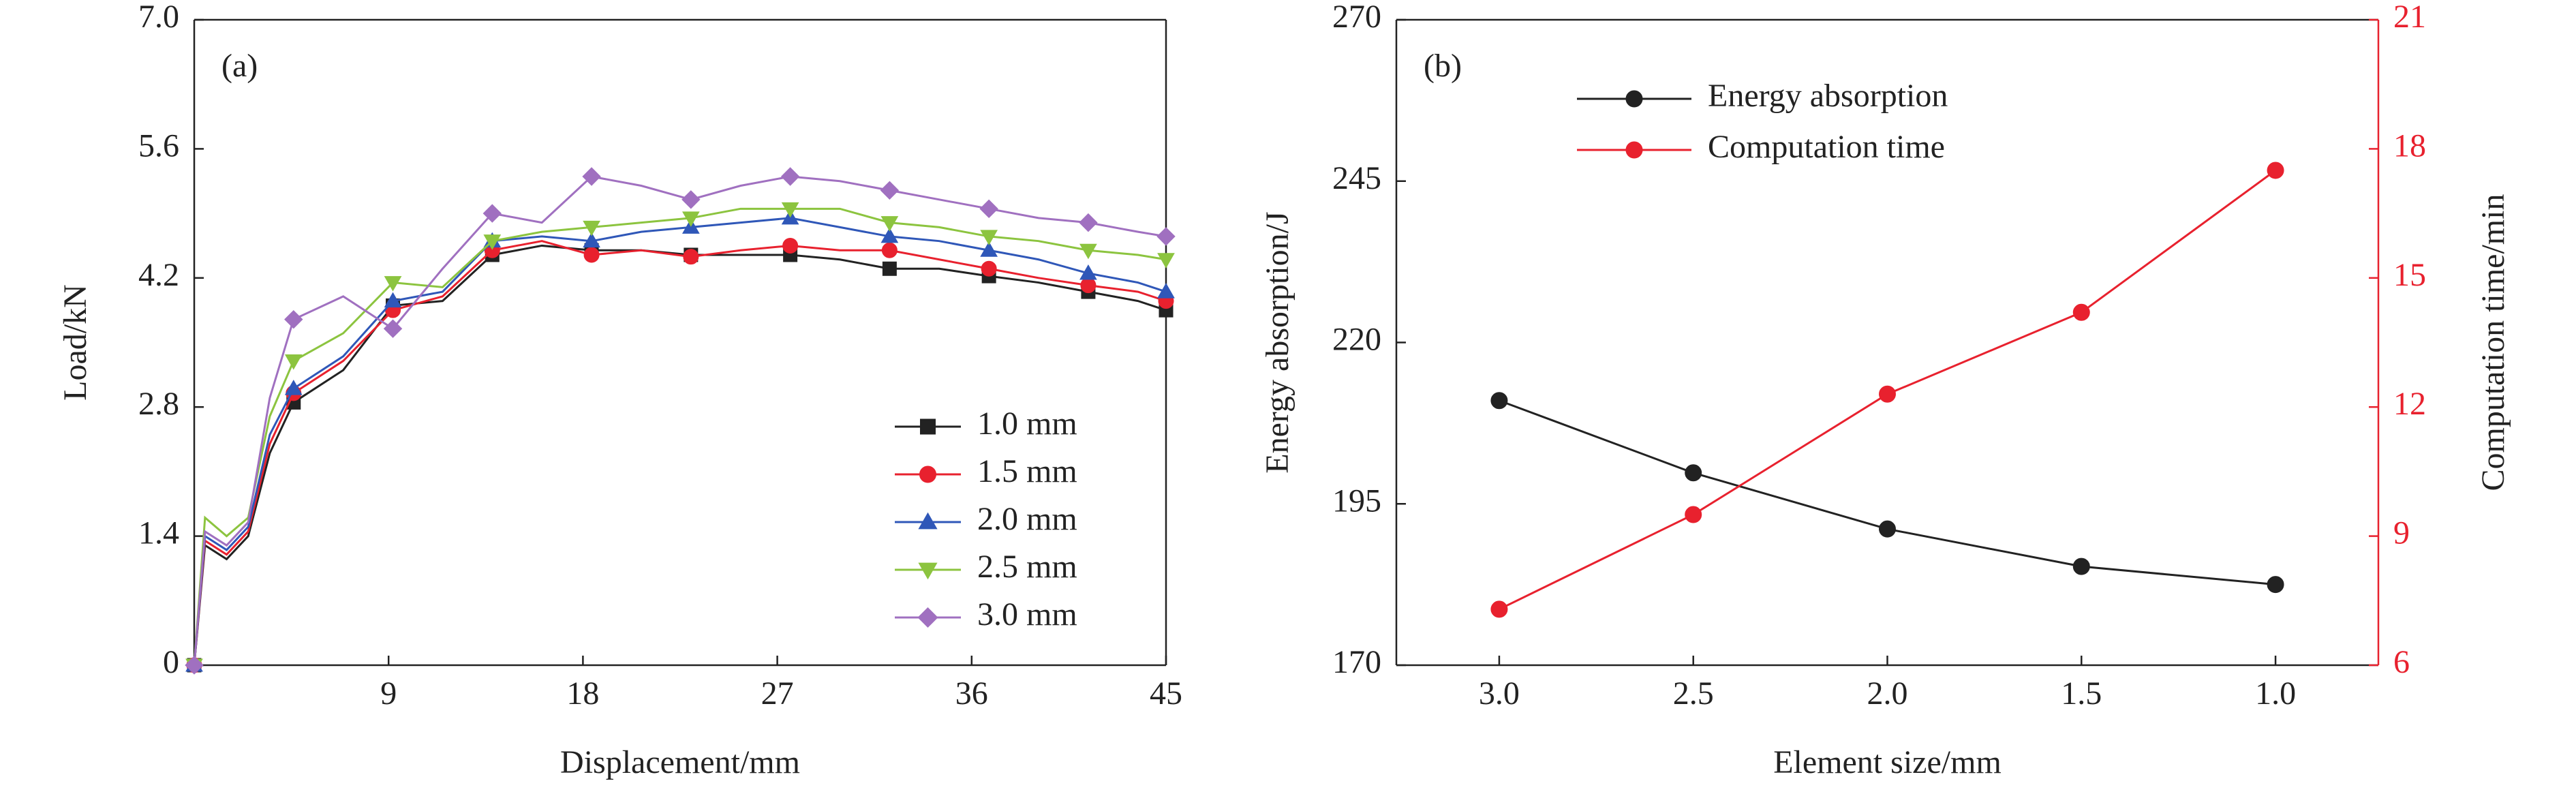 This screenshot has width=2576, height=794. I want to click on x-axis-label: Element size/mm, so click(1888, 762).